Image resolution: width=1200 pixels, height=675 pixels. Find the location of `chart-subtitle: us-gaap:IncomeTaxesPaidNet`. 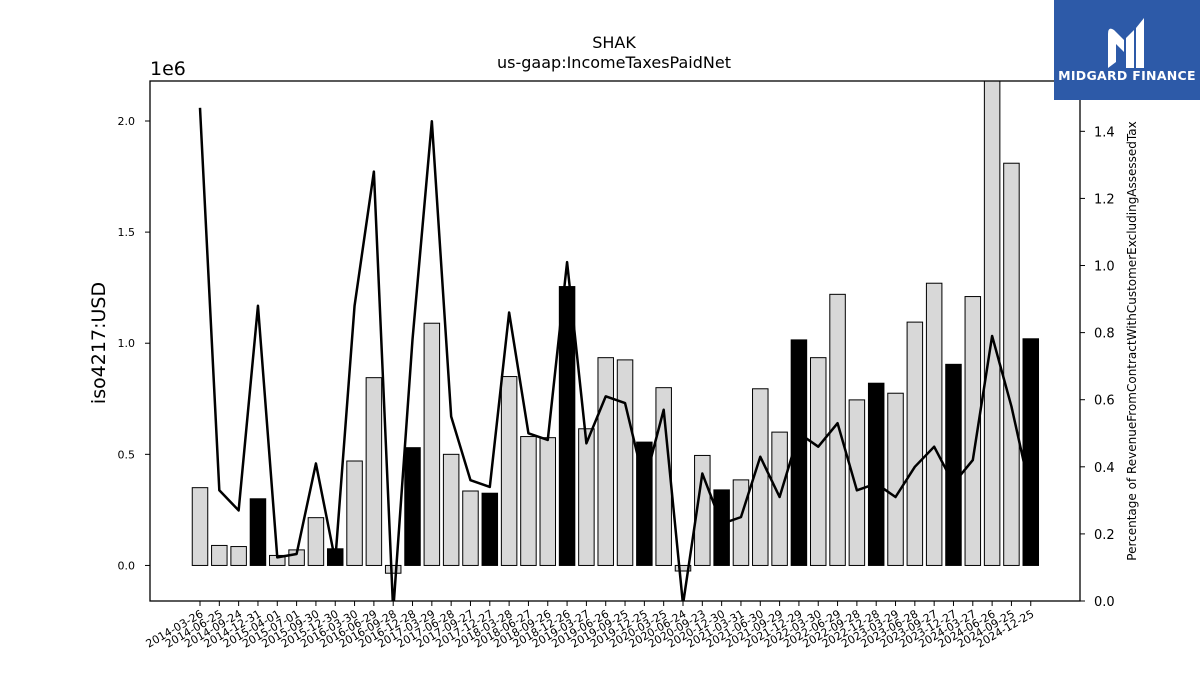

chart-subtitle: us-gaap:IncomeTaxesPaidNet is located at coordinates (614, 62).